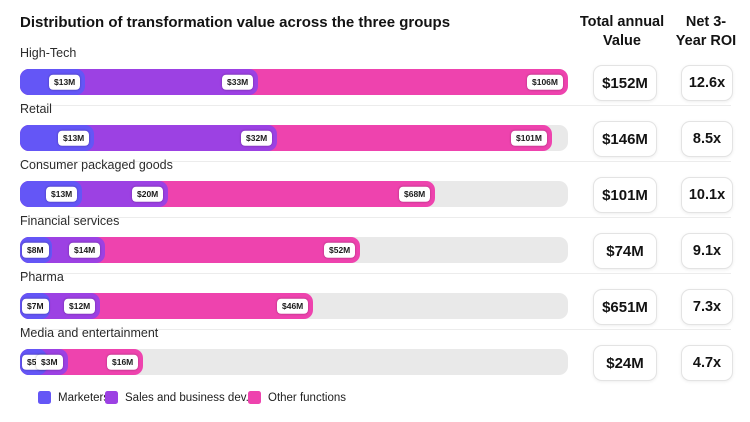  I want to click on roi-value-box: 12.6x, so click(707, 83).